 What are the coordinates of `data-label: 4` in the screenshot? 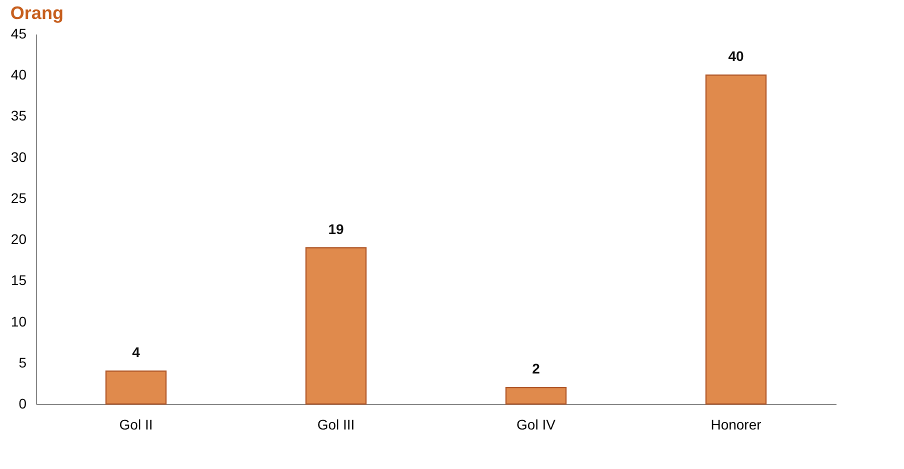 It's located at (136, 352).